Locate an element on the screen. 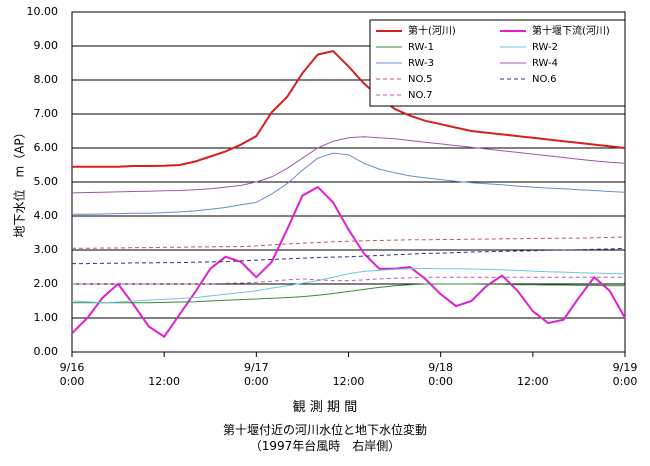 The width and height of the screenshot is (650, 466). x-tick-label: 9/16 0:00 is located at coordinates (72, 374).